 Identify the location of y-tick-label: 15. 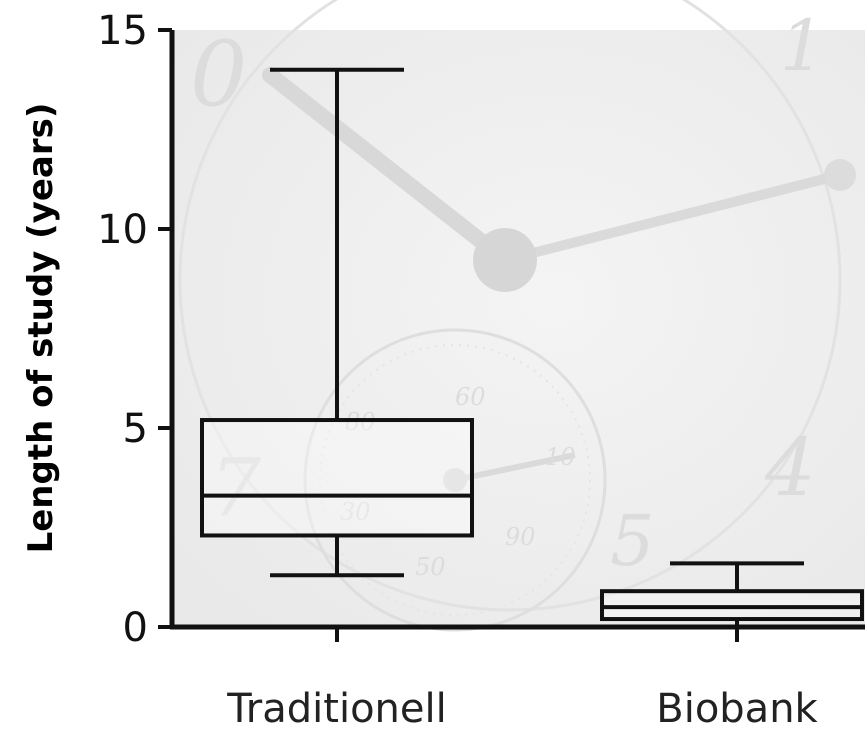
(122, 31).